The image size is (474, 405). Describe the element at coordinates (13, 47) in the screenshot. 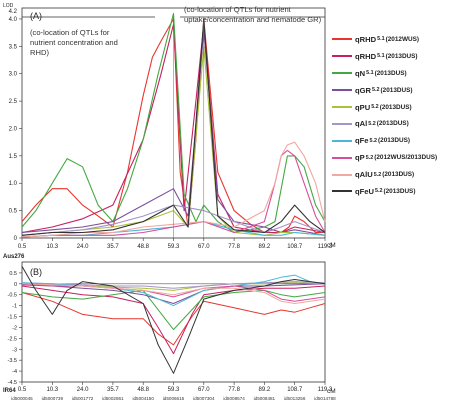

I see `y-tick-label: 3.5` at that location.